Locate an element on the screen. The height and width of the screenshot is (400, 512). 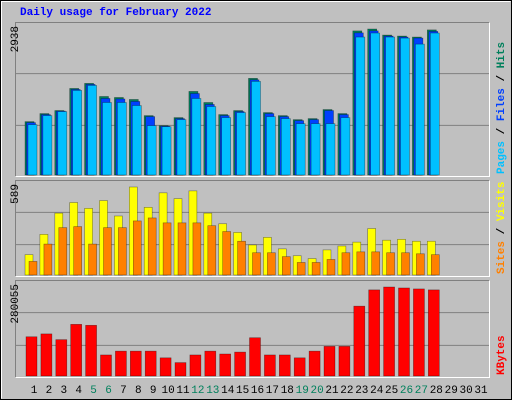
legend-entry: Hits is located at coordinates (502, 55).